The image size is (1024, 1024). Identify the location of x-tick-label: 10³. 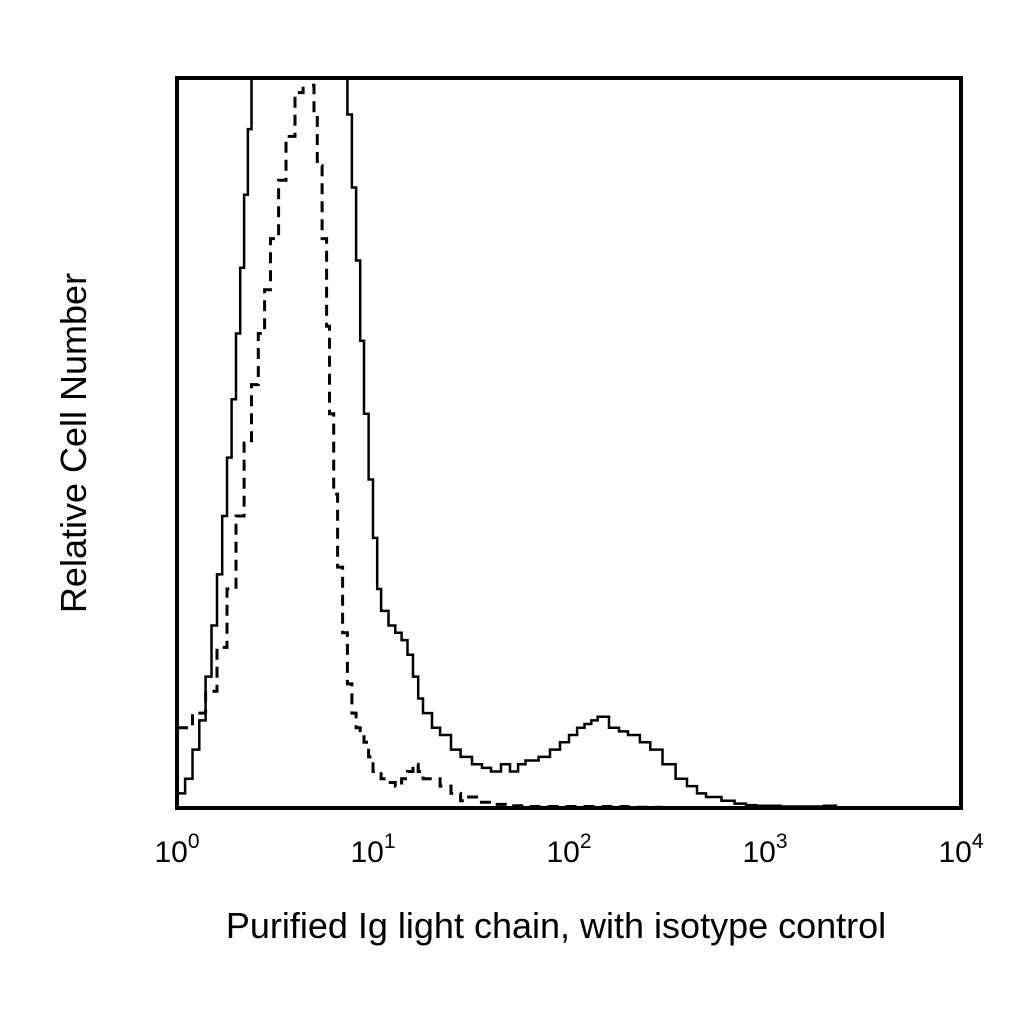
(764, 849).